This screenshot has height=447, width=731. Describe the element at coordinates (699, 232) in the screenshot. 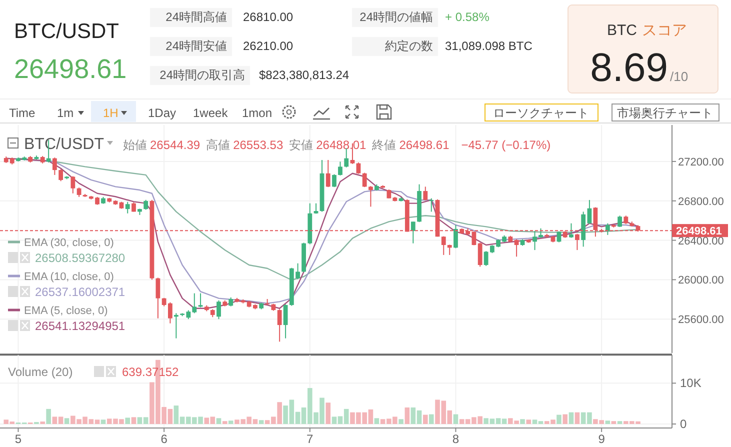

I see `ref-line-label: 26498.61` at that location.